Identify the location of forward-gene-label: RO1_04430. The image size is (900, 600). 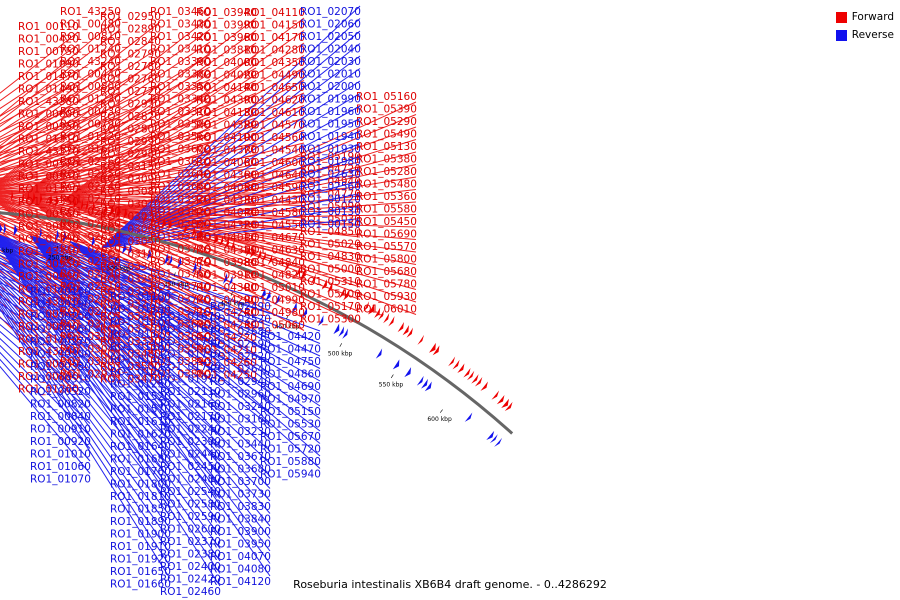
(274, 201).